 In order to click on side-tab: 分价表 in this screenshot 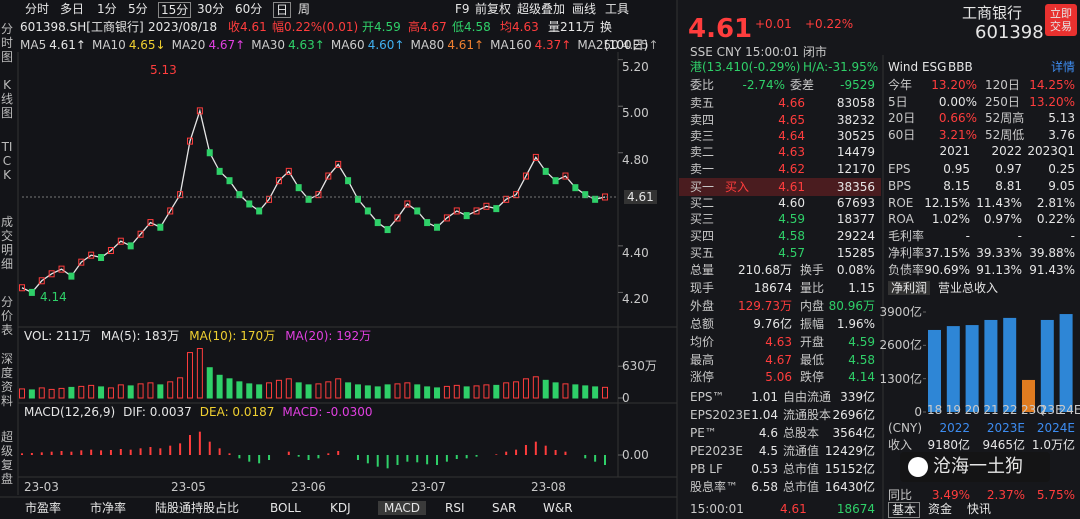, I will do `click(6, 316)`.